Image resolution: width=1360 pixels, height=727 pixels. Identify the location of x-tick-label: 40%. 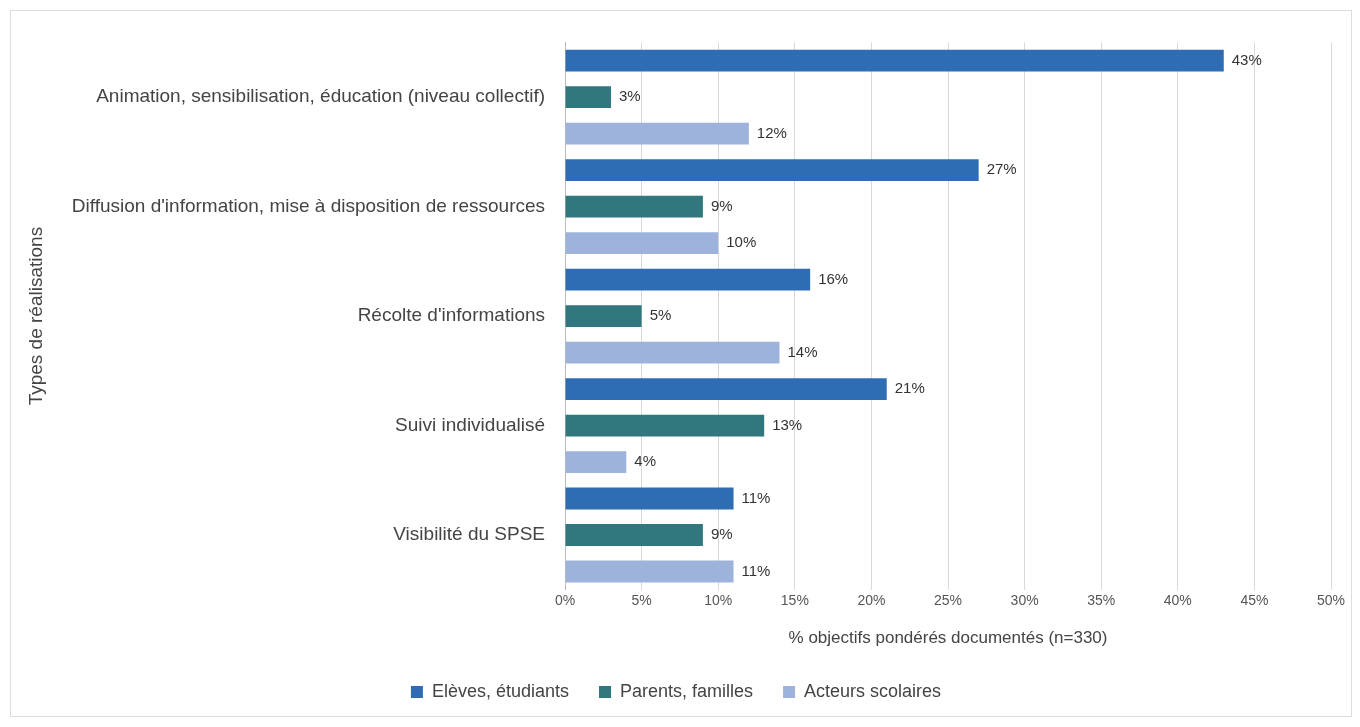
(1177, 600).